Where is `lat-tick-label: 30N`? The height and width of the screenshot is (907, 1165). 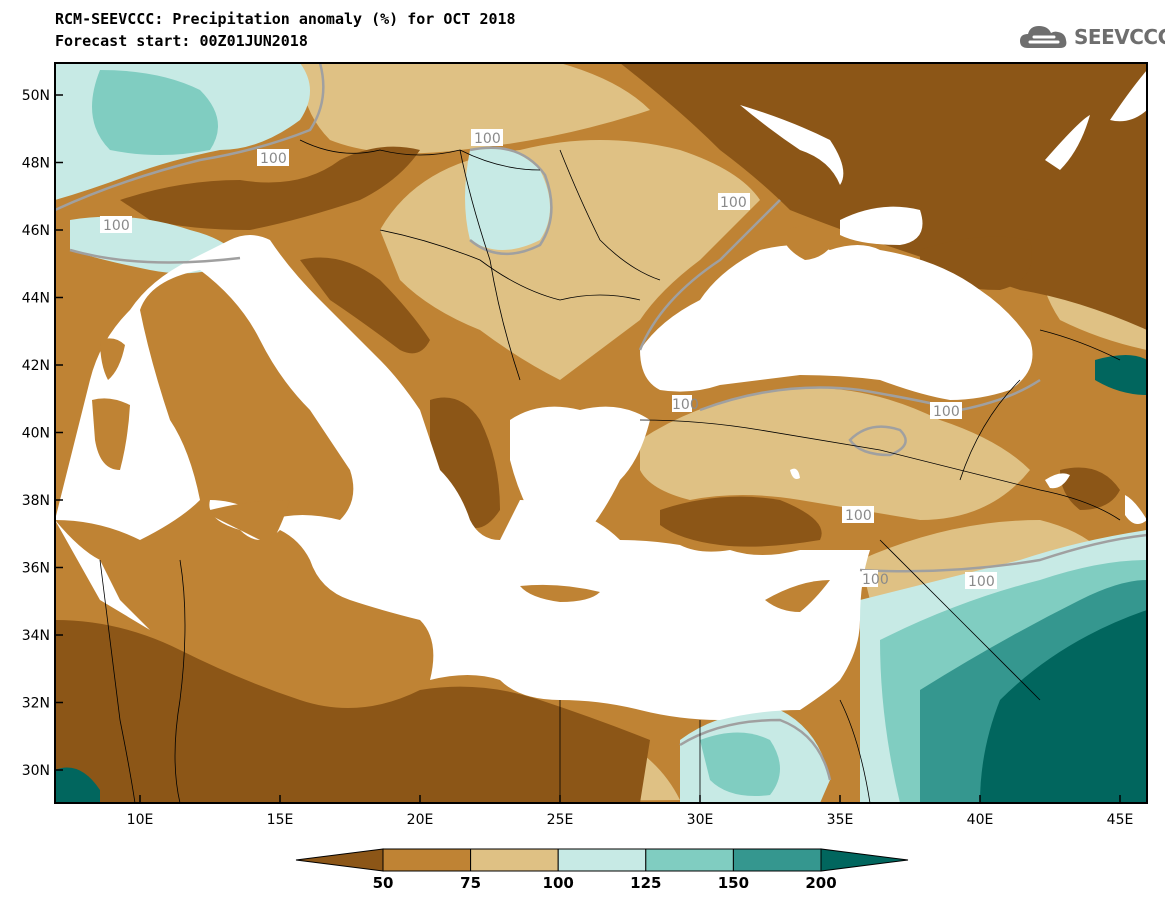
lat-tick-label: 30N is located at coordinates (36, 771).